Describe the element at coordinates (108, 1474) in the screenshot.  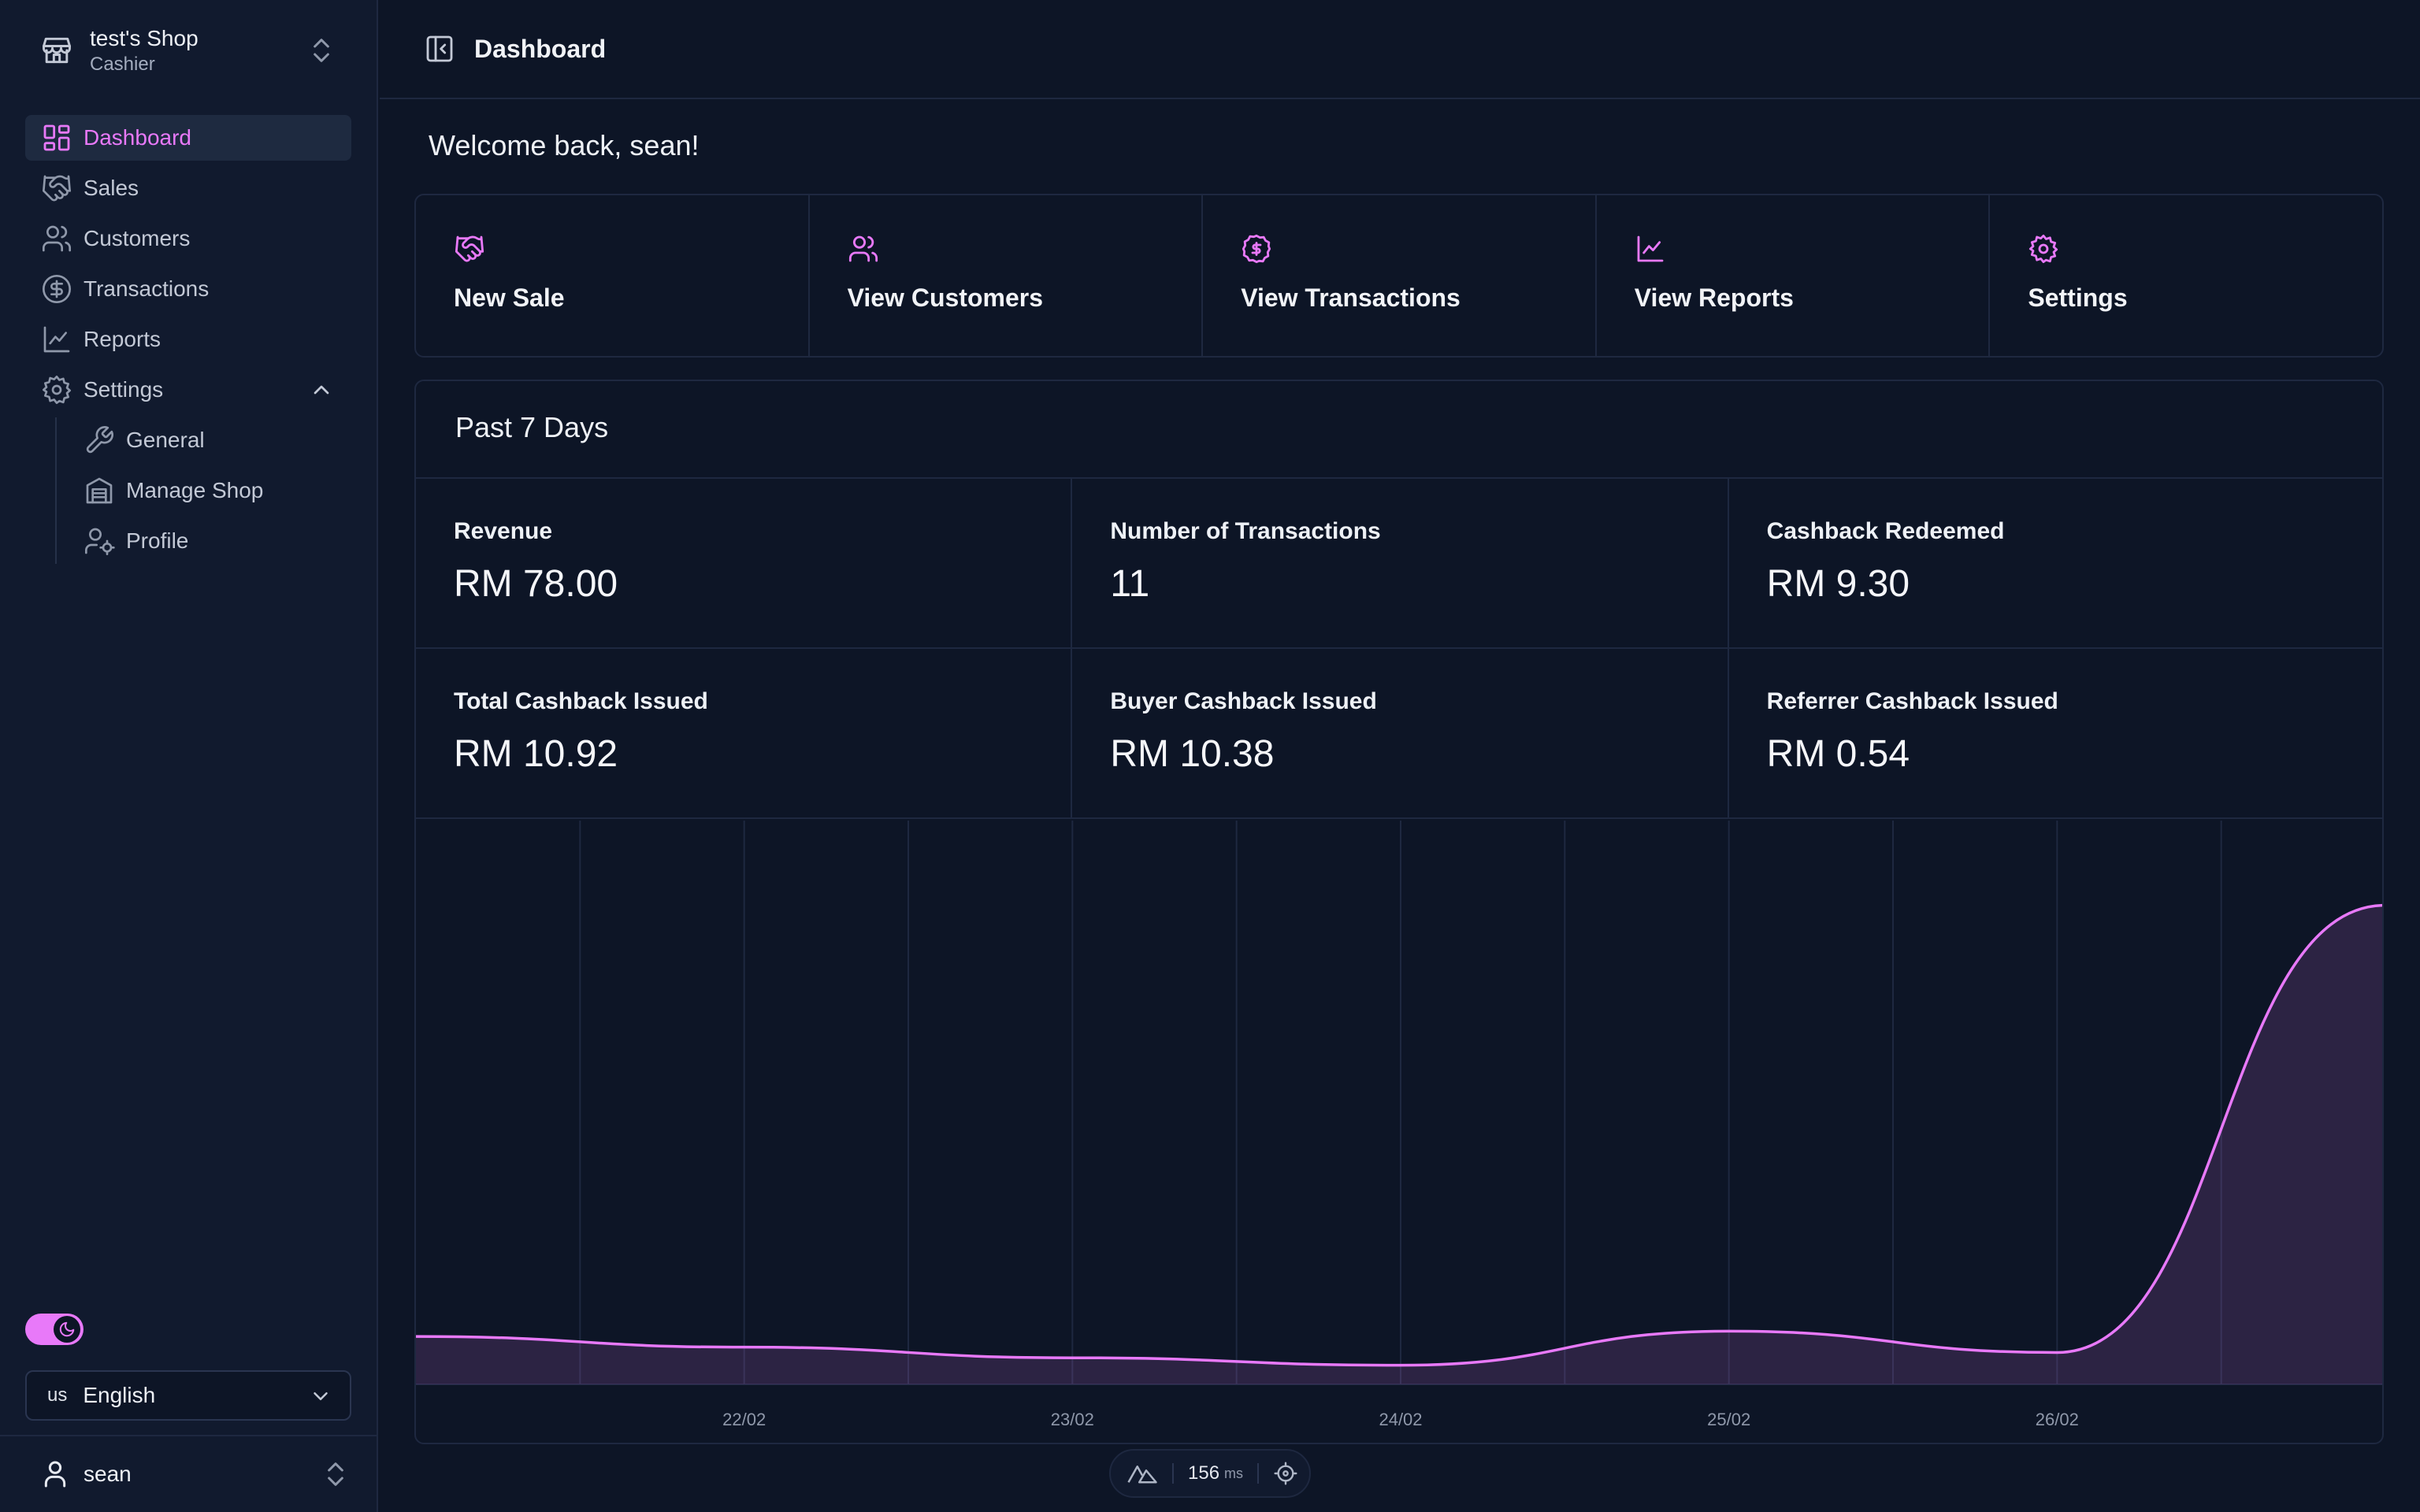
I see `user-name: sean` at that location.